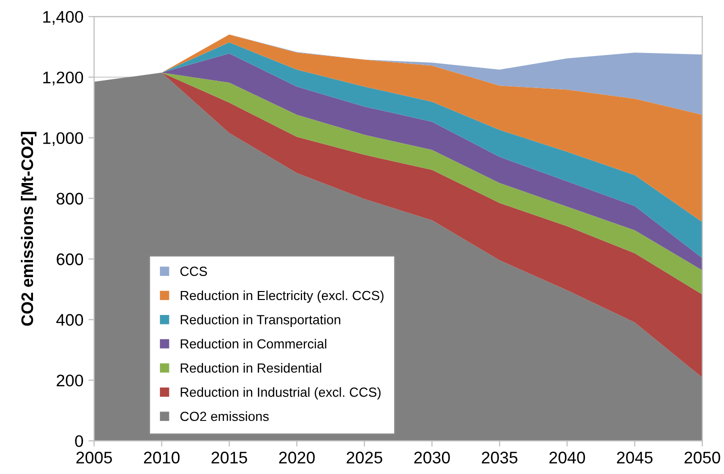 This screenshot has height=474, width=724. I want to click on y-tick-label: 0, so click(79, 441).